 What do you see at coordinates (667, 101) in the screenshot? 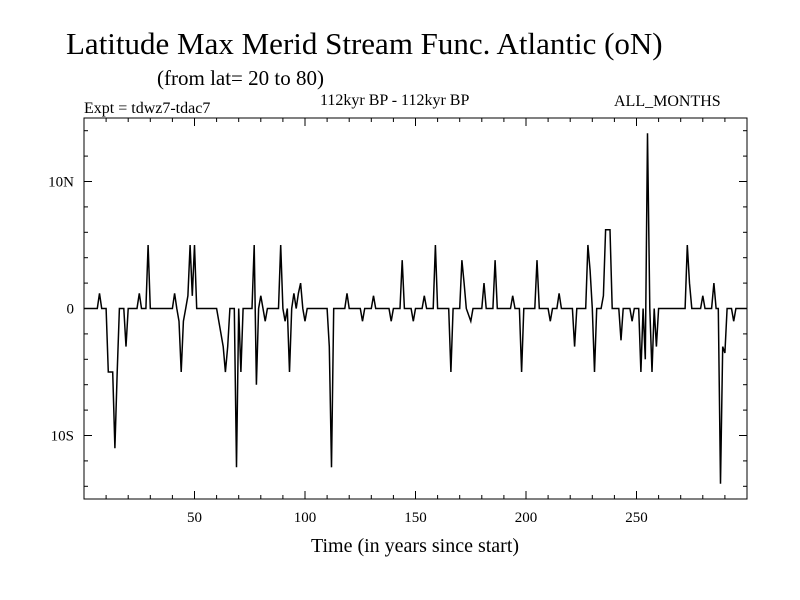
I see `months-label: ALL_MONTHS` at bounding box center [667, 101].